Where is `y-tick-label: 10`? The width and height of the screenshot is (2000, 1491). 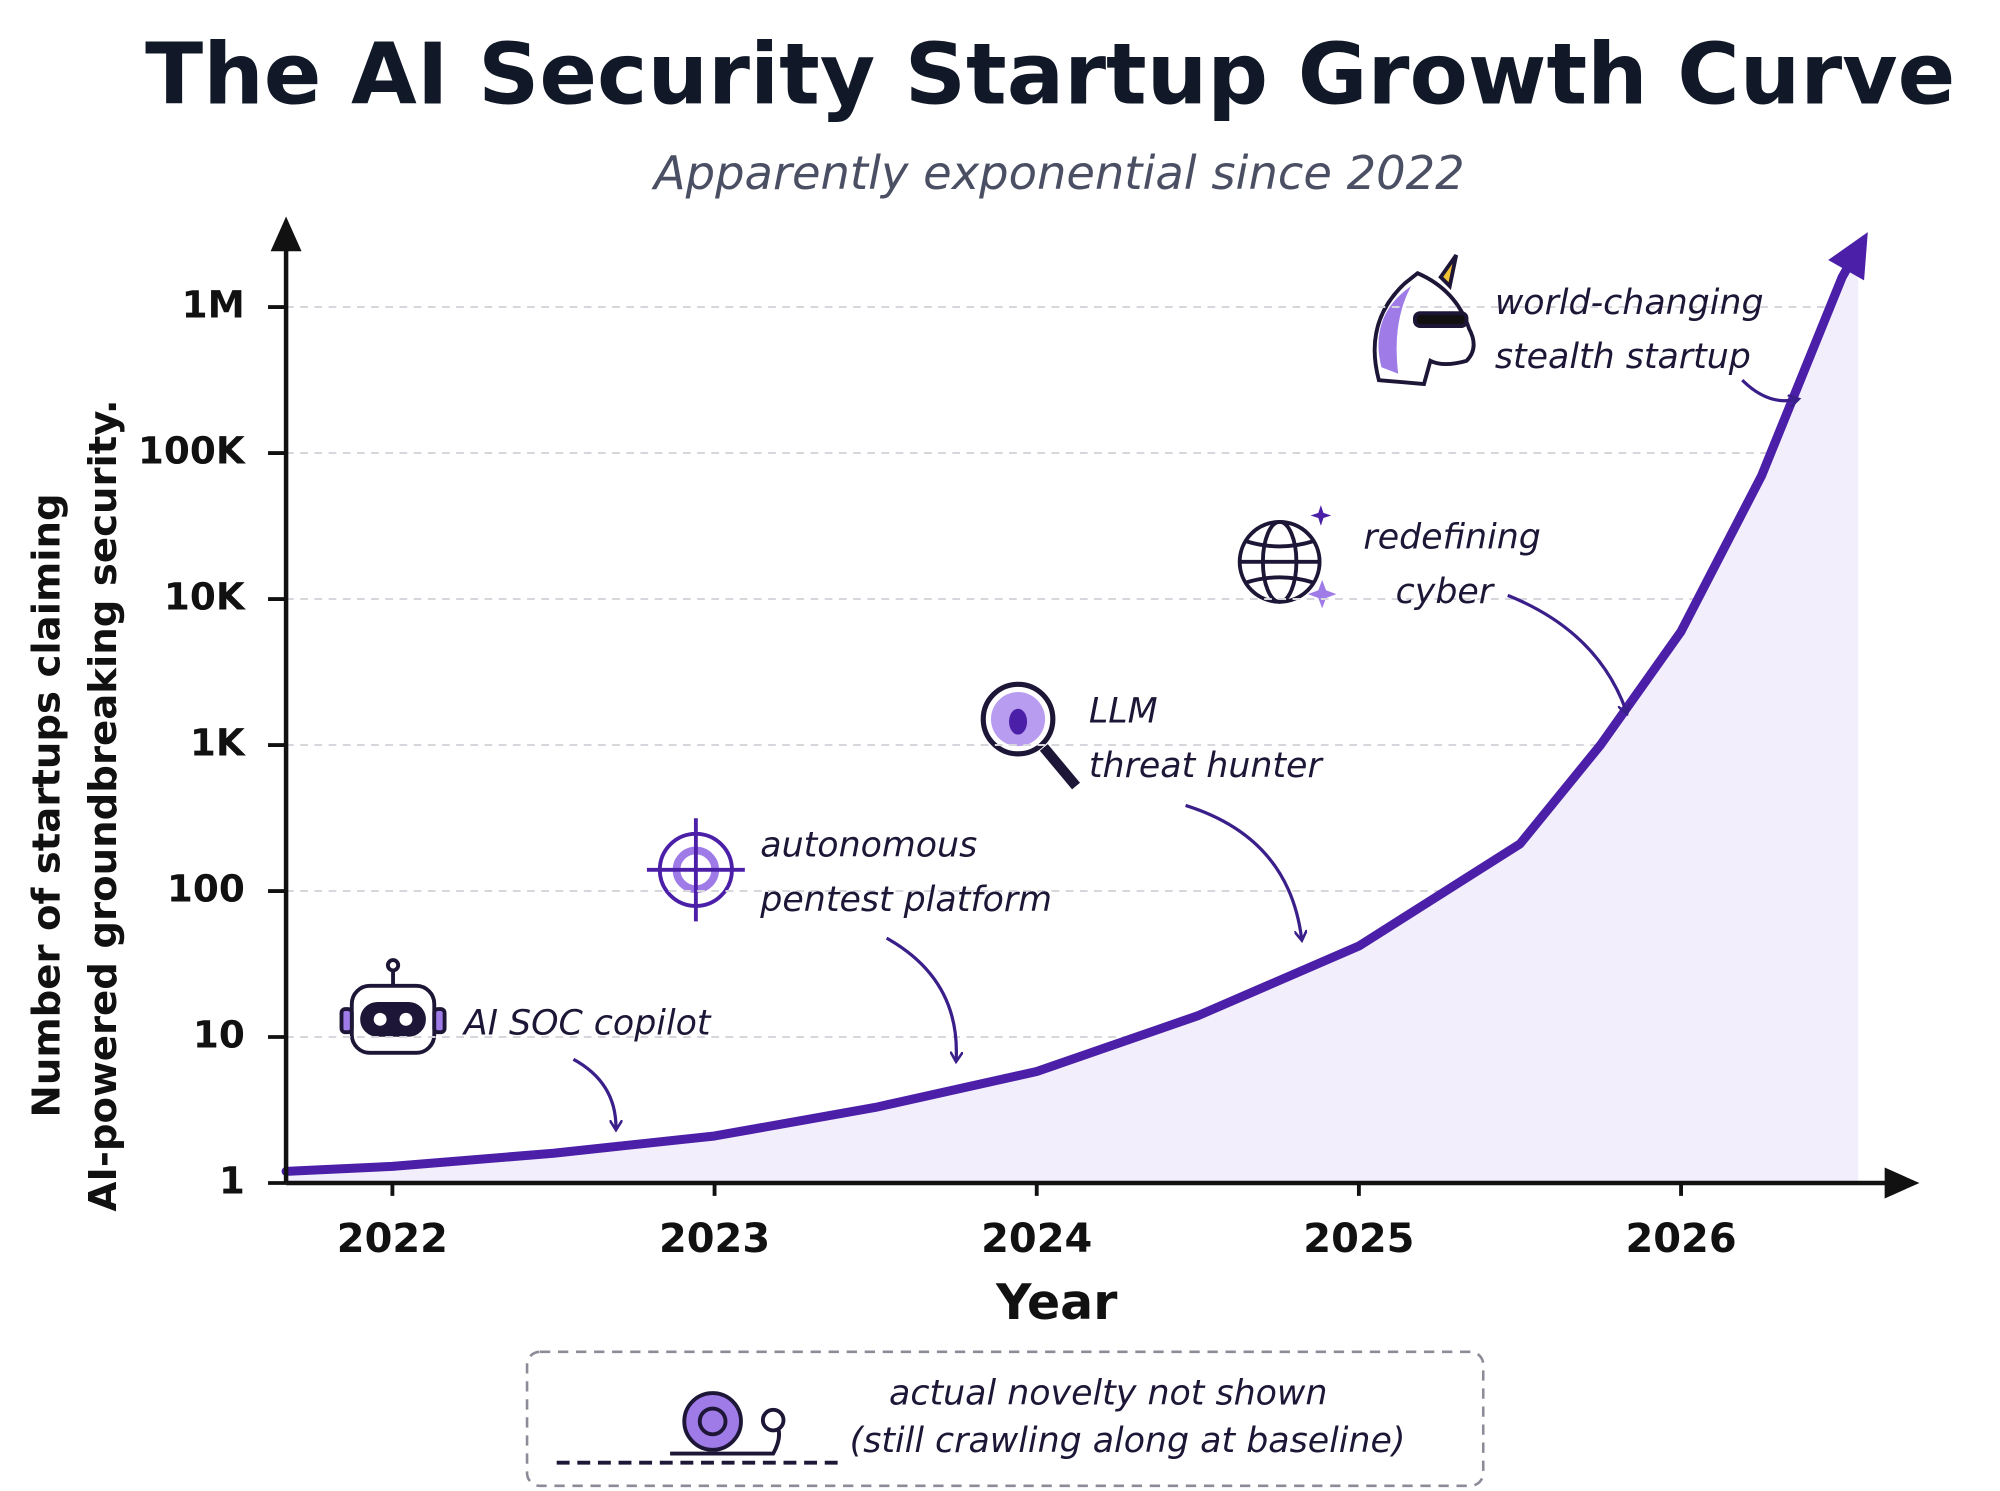 y-tick-label: 10 is located at coordinates (219, 1035).